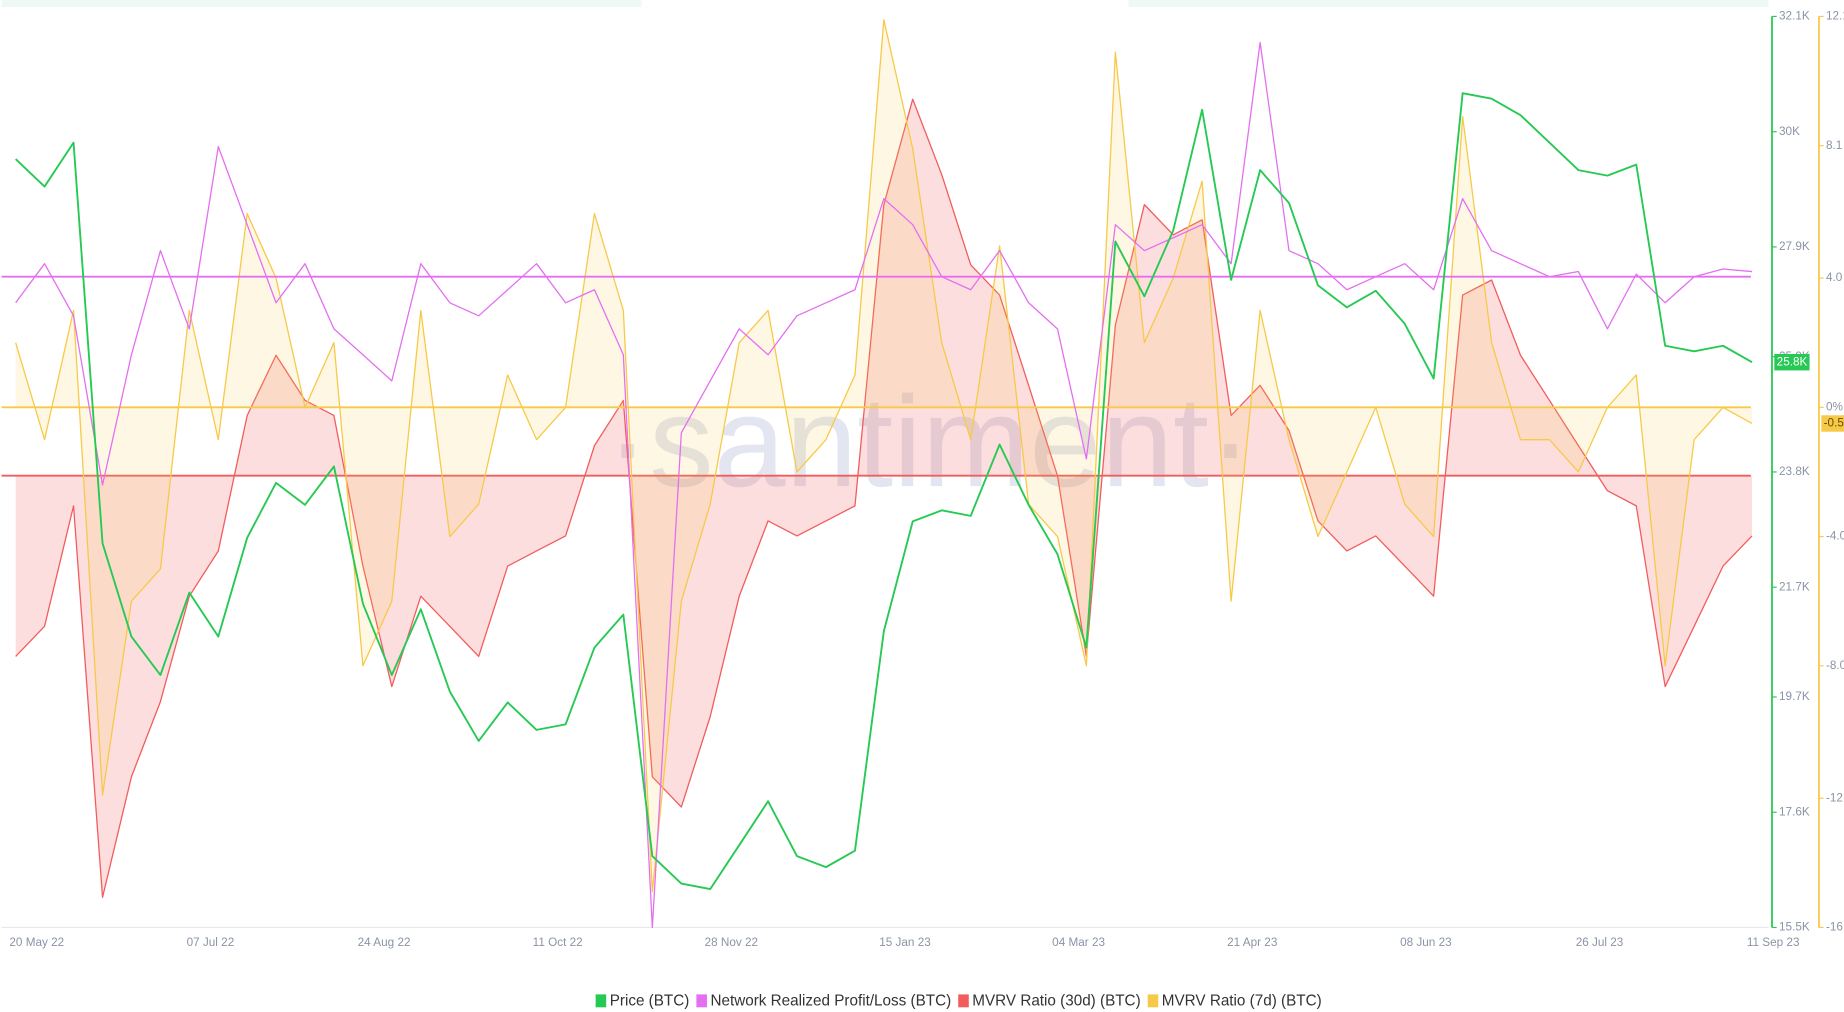 The height and width of the screenshot is (1012, 1844). I want to click on y2-tick-label: -12, so click(1834, 797).